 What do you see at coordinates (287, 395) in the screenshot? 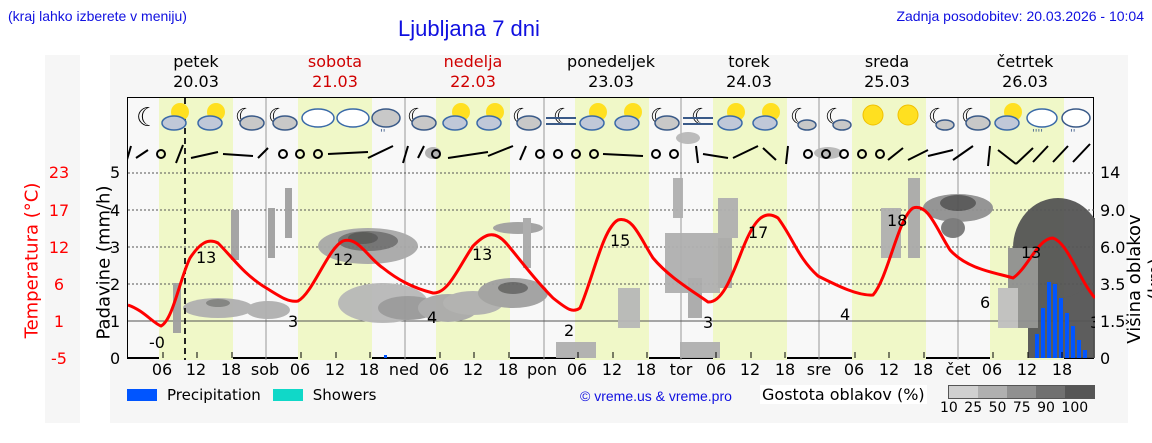
I see `showers-swatch` at bounding box center [287, 395].